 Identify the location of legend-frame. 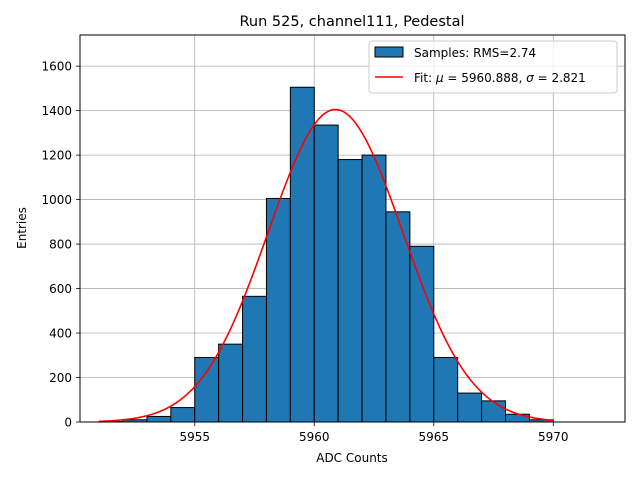
(493, 67).